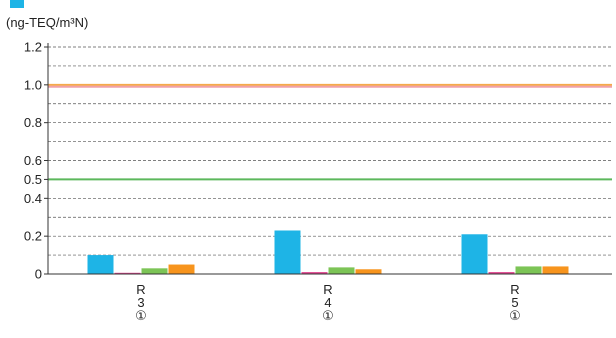 The image size is (616, 338). I want to click on y-tick-label: 1.2, so click(33, 47).